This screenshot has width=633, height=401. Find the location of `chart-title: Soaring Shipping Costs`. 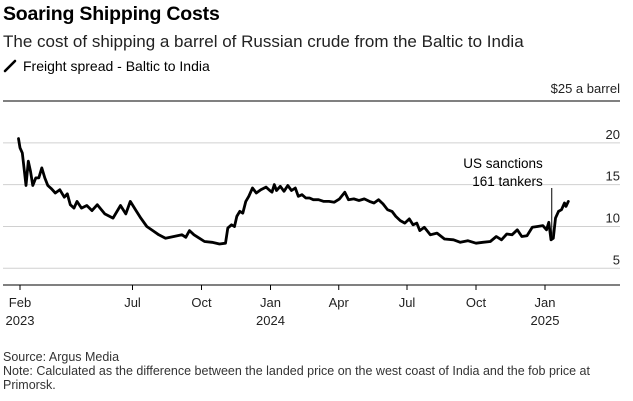

chart-title: Soaring Shipping Costs is located at coordinates (111, 14).